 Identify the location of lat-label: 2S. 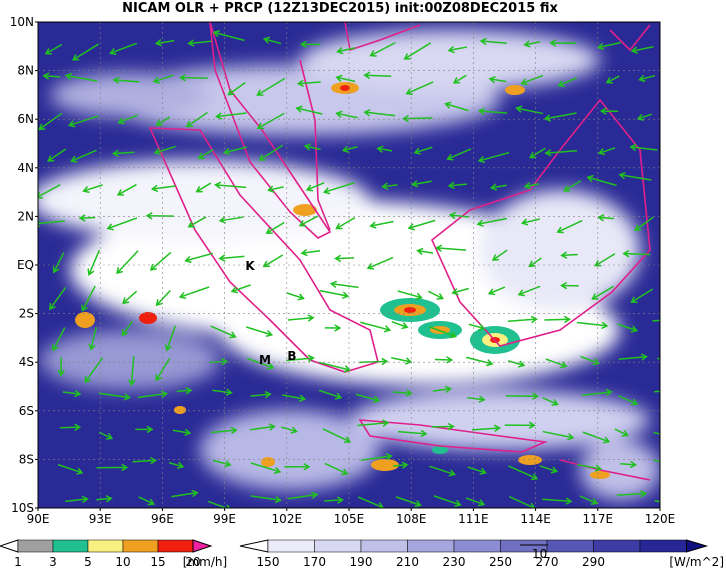
(26, 314).